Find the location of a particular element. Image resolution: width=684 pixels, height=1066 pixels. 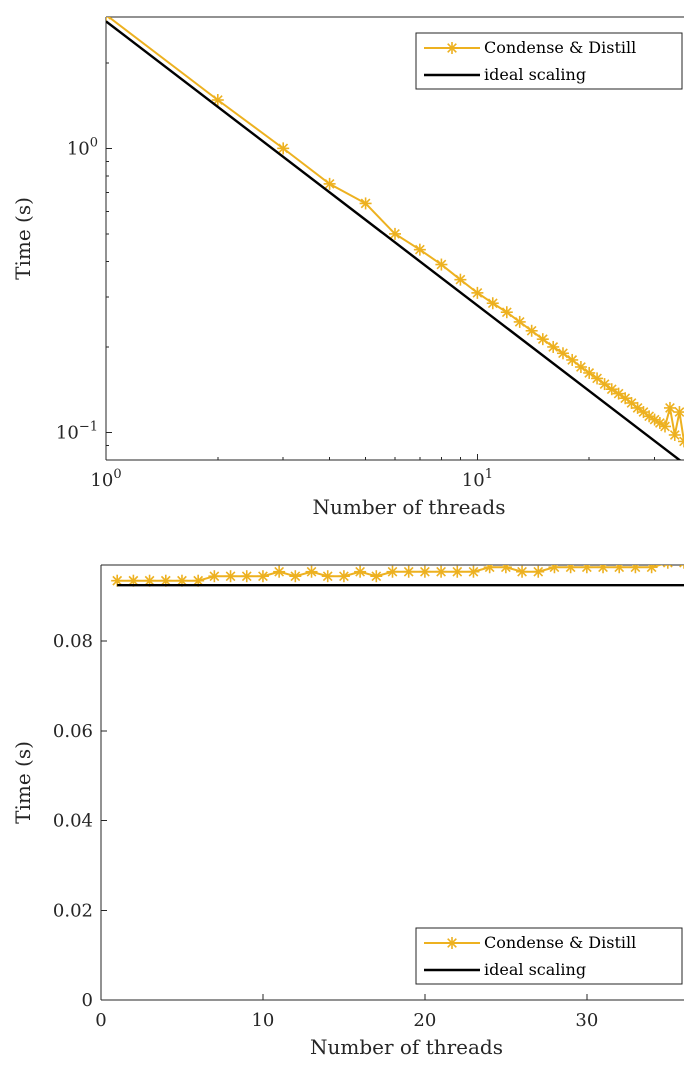

y-tick-label: 0.08 is located at coordinates (73, 641).